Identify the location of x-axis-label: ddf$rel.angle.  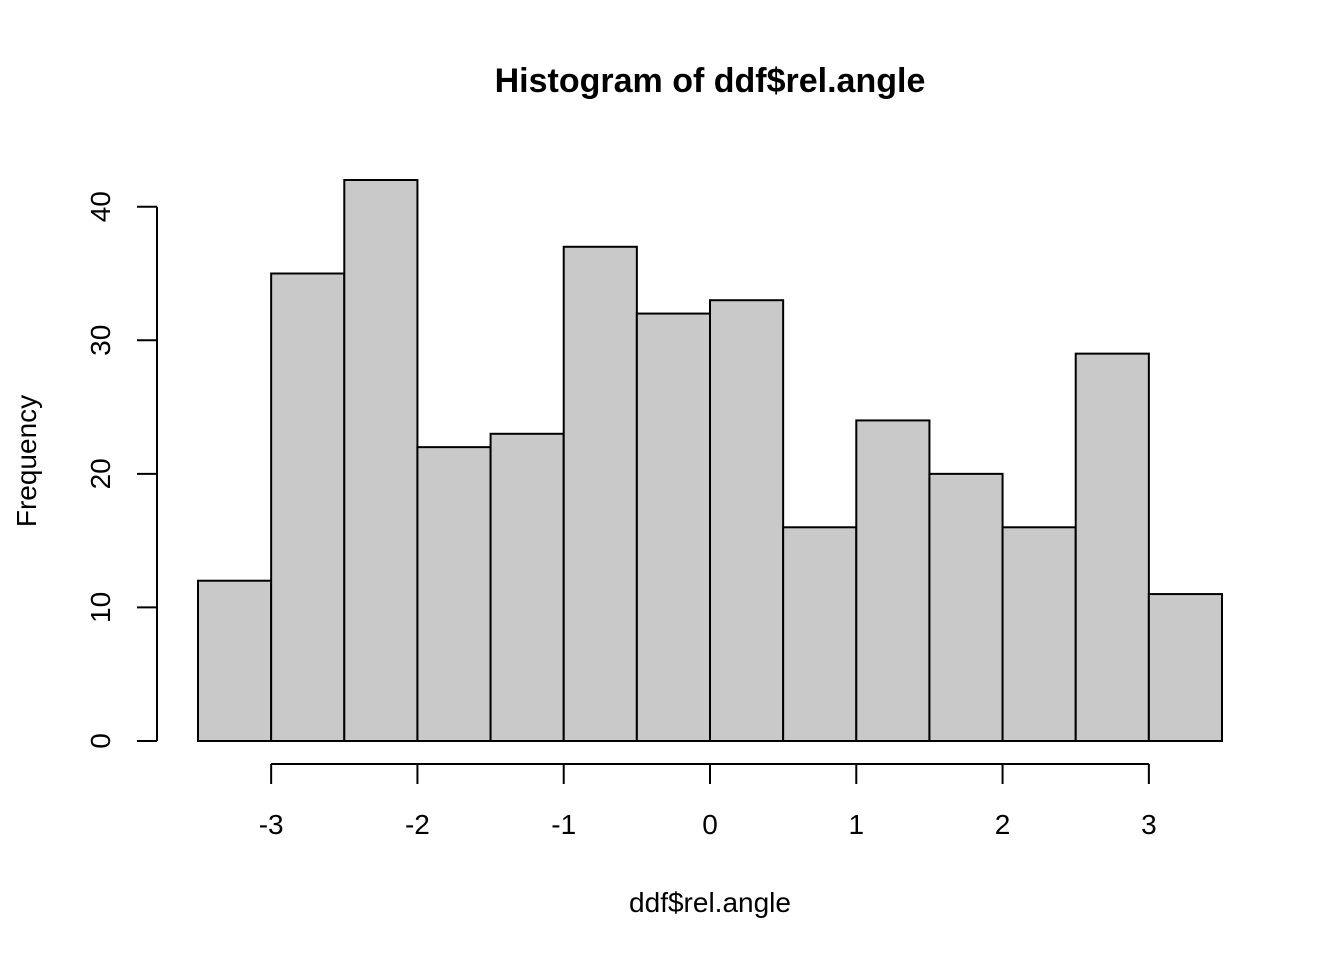
(710, 902).